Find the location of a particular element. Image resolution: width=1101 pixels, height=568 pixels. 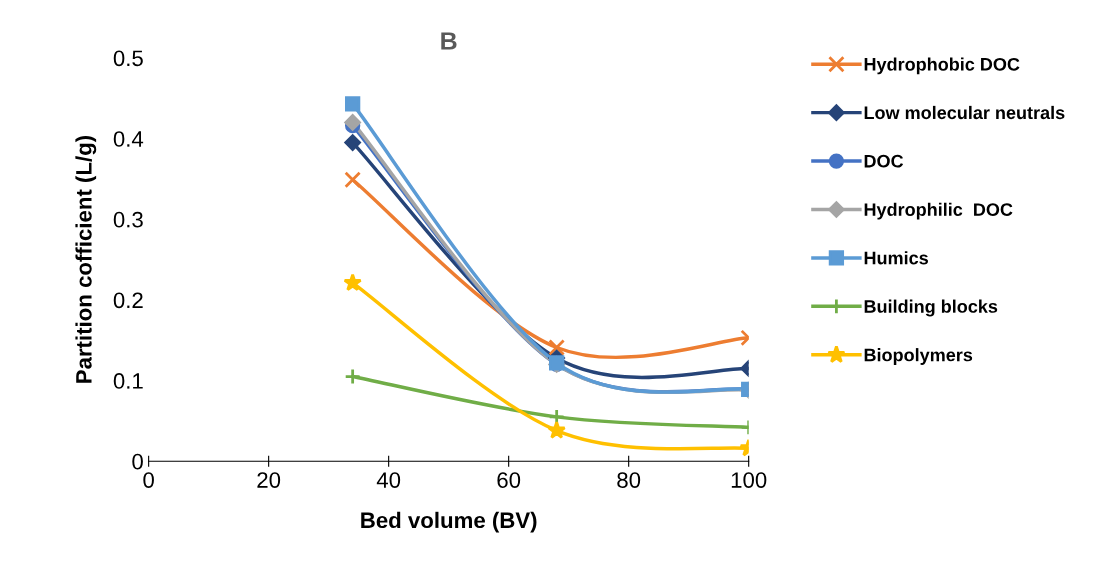

x-tick-label: 20 is located at coordinates (269, 480).